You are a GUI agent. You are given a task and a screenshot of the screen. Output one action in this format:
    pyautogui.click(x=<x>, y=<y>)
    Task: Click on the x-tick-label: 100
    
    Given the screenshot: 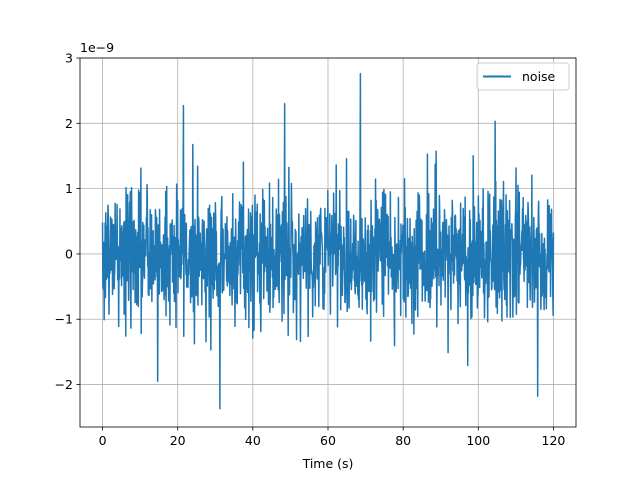 What is the action you would take?
    pyautogui.click(x=478, y=440)
    